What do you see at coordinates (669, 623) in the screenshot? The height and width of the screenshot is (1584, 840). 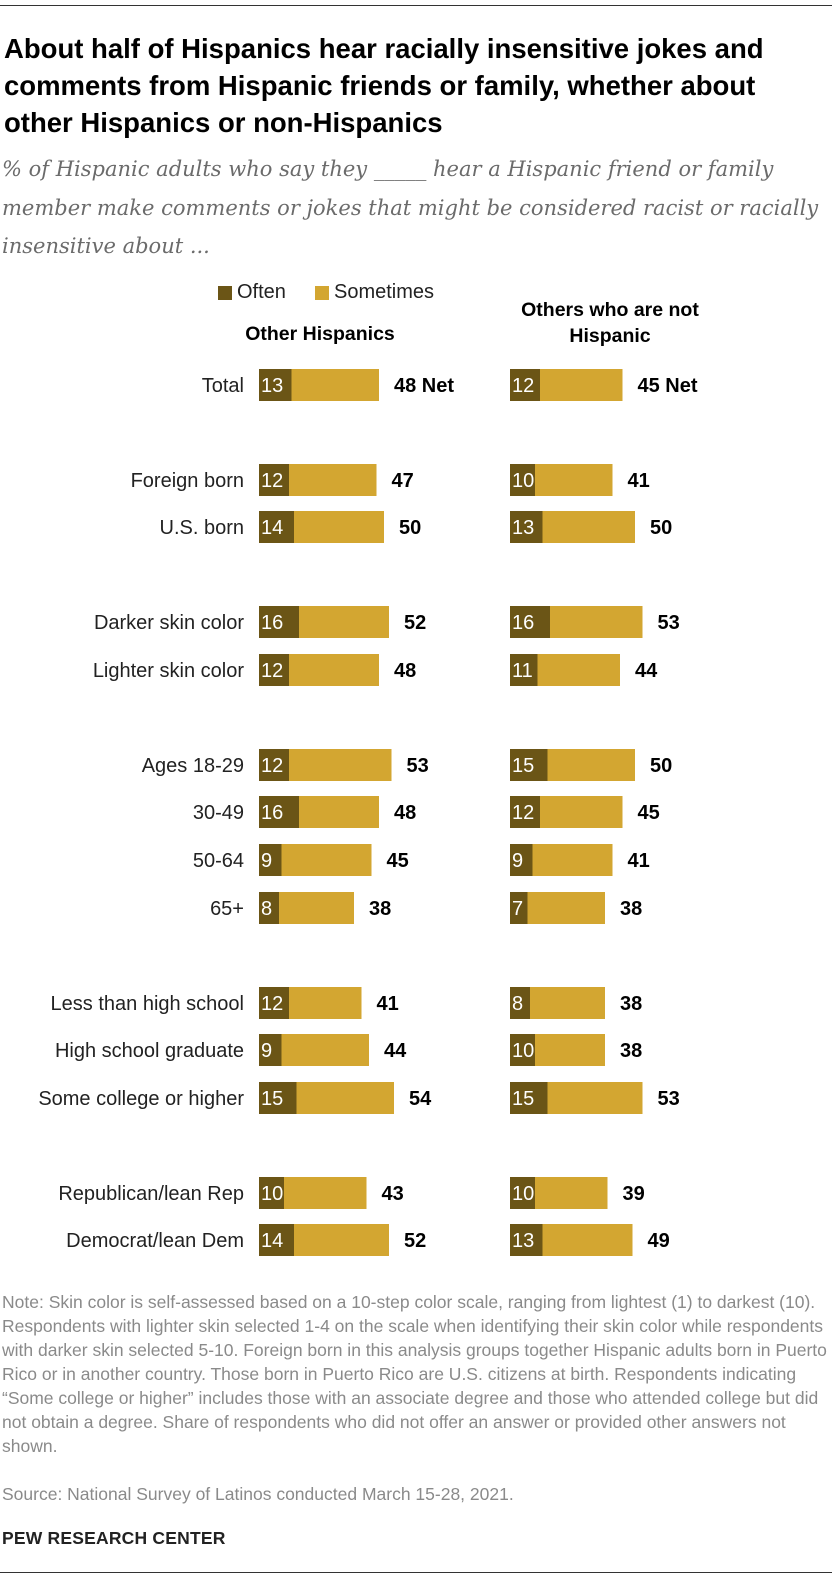 I see `panel2-darker-skin-color-net-label: 53` at bounding box center [669, 623].